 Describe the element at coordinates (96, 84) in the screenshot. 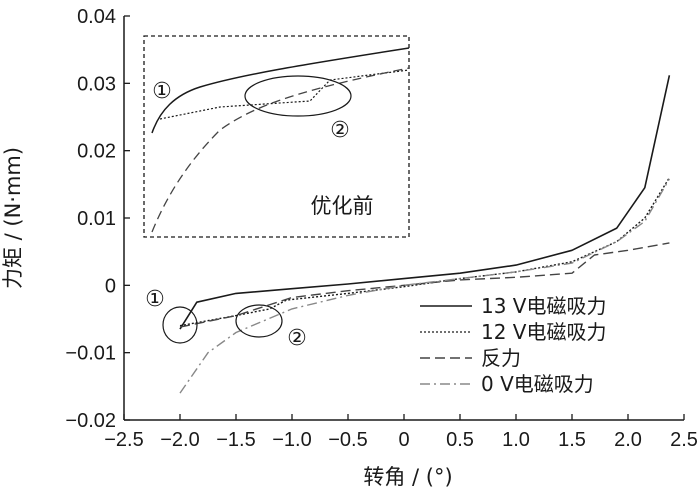

I see `y-tick-label: 0.03` at that location.